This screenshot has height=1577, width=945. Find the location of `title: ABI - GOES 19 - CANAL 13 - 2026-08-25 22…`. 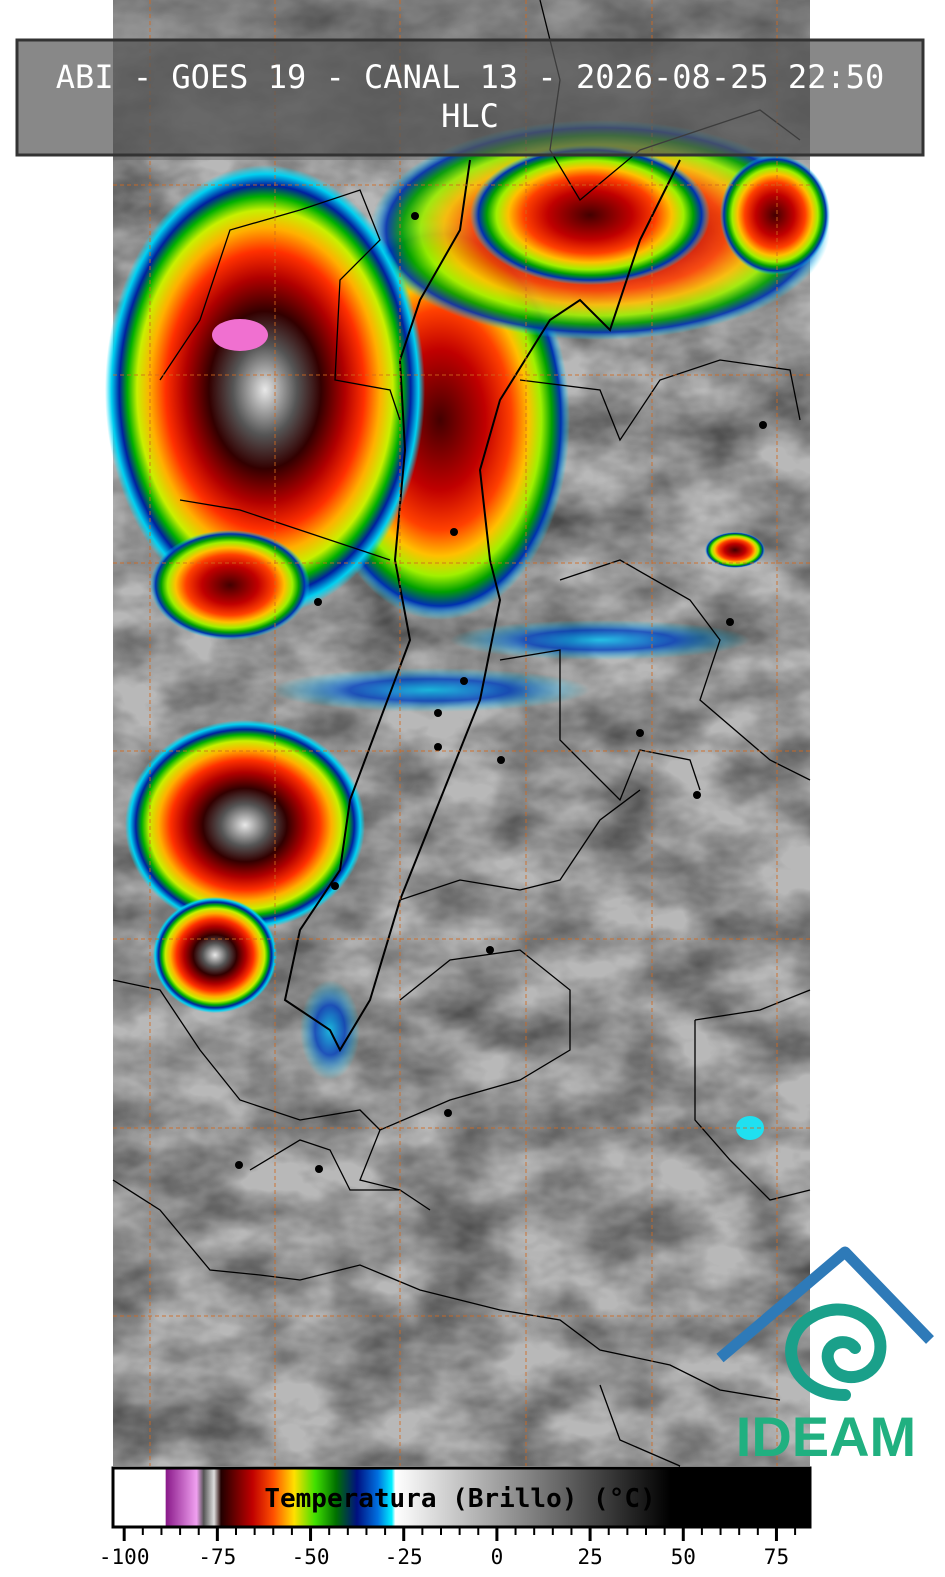

title: ABI - GOES 19 - CANAL 13 - 2026-08-25 22… is located at coordinates (470, 77).